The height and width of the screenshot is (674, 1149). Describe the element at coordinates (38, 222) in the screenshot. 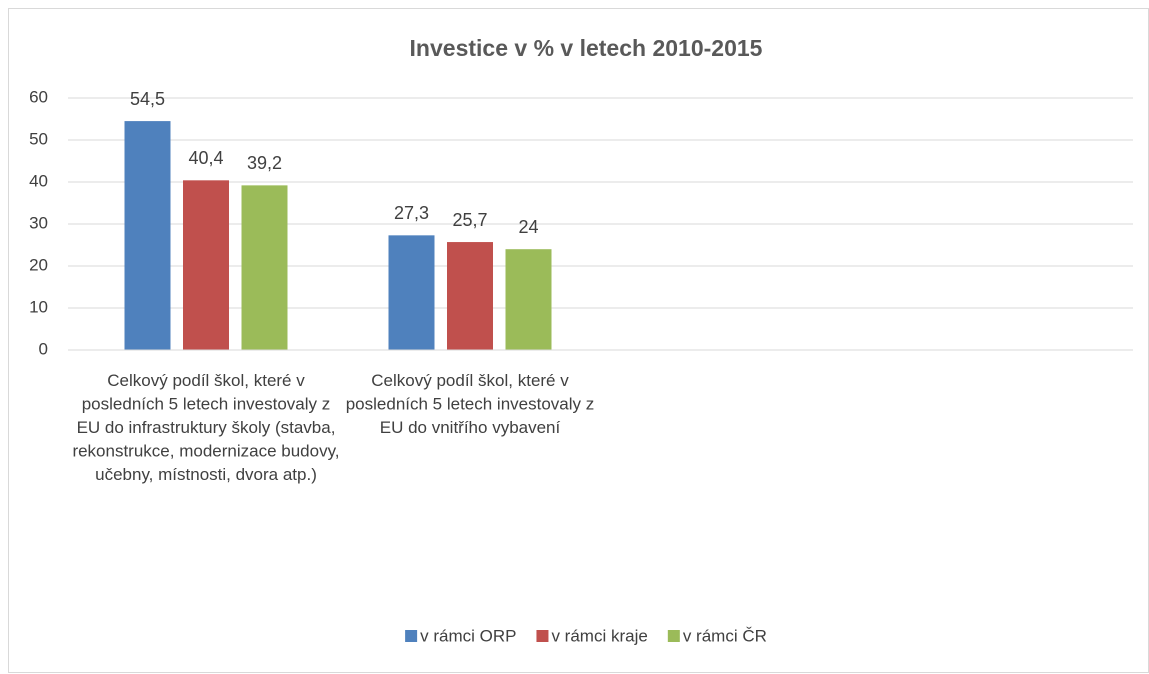

I see `y-tick-label: 30` at that location.